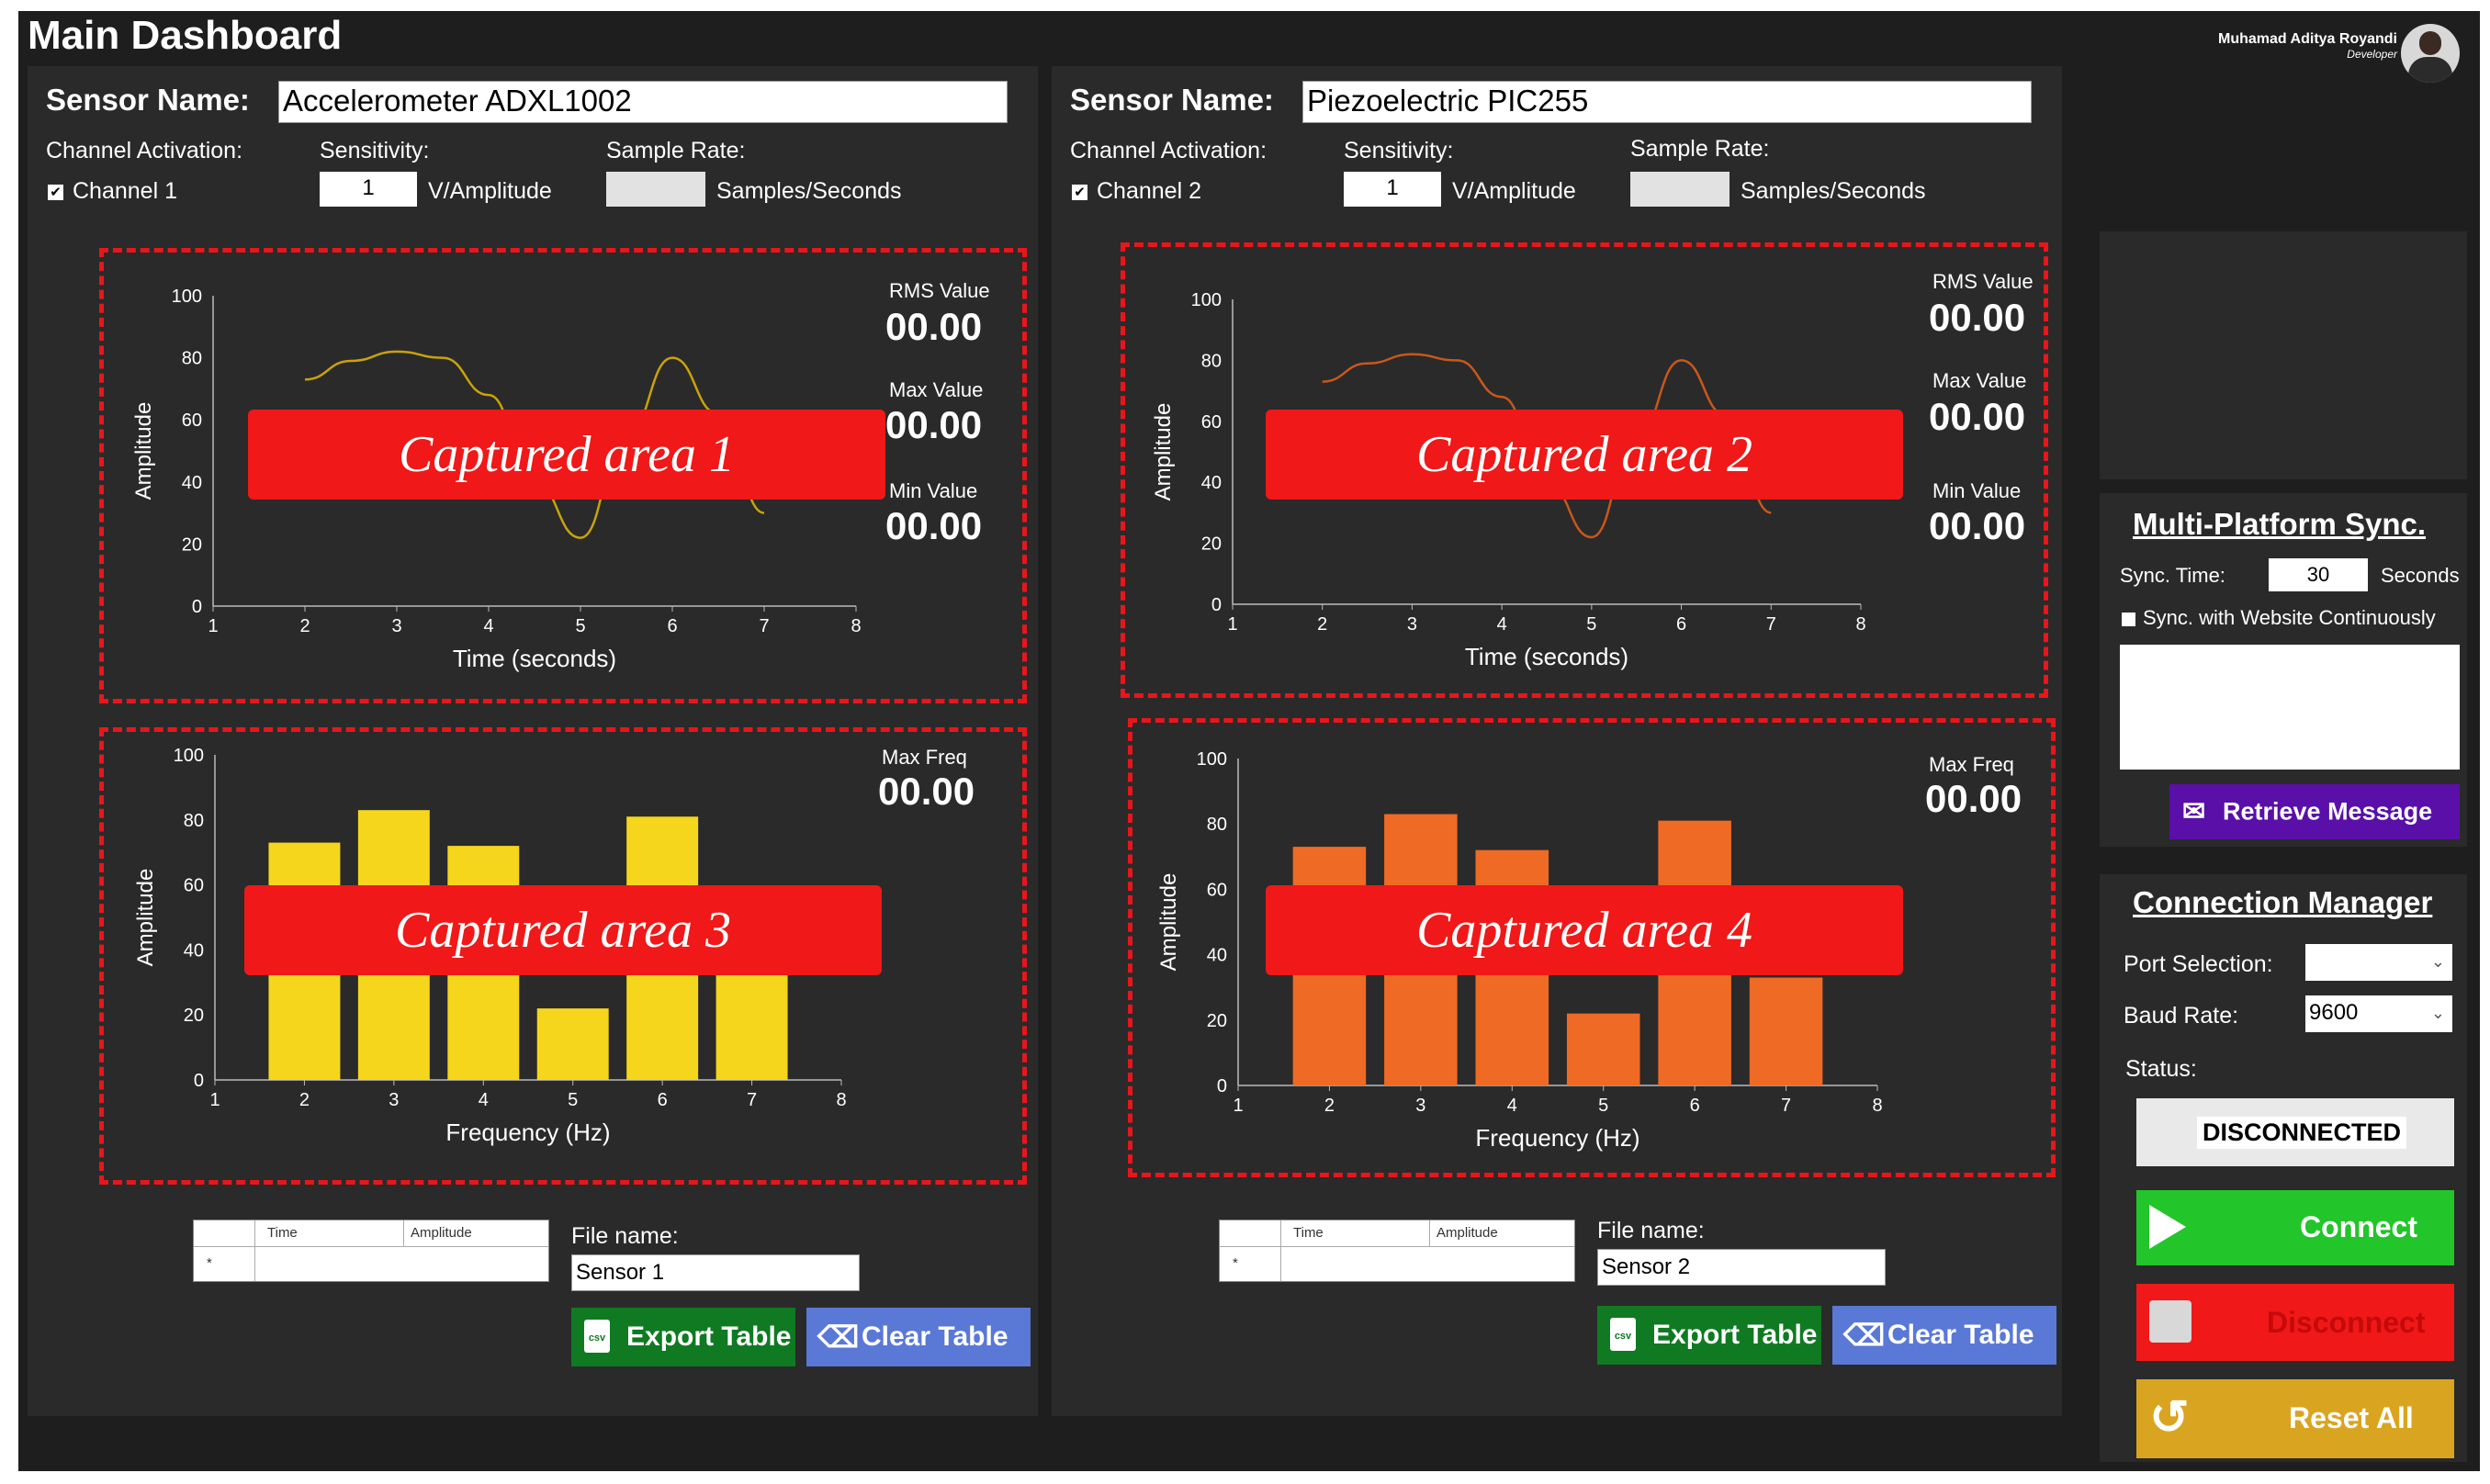  Describe the element at coordinates (927, 792) in the screenshot. I see `max-freq-value-1: 00.00` at that location.